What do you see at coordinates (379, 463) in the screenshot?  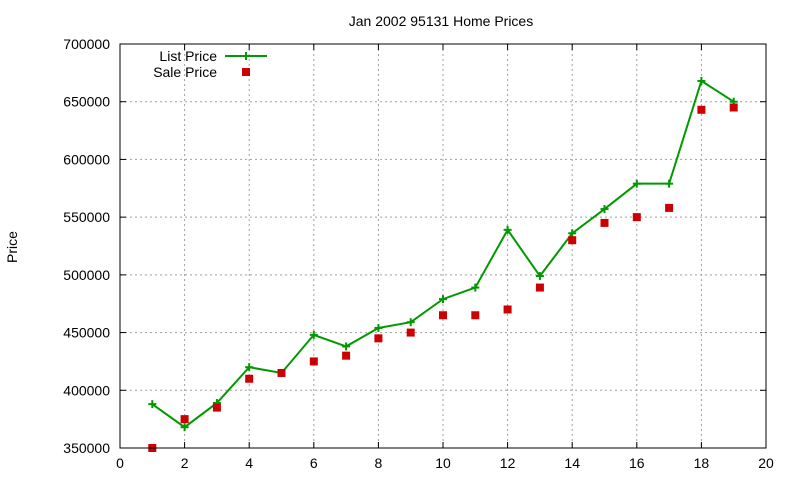 I see `x-tick-label: 8` at bounding box center [379, 463].